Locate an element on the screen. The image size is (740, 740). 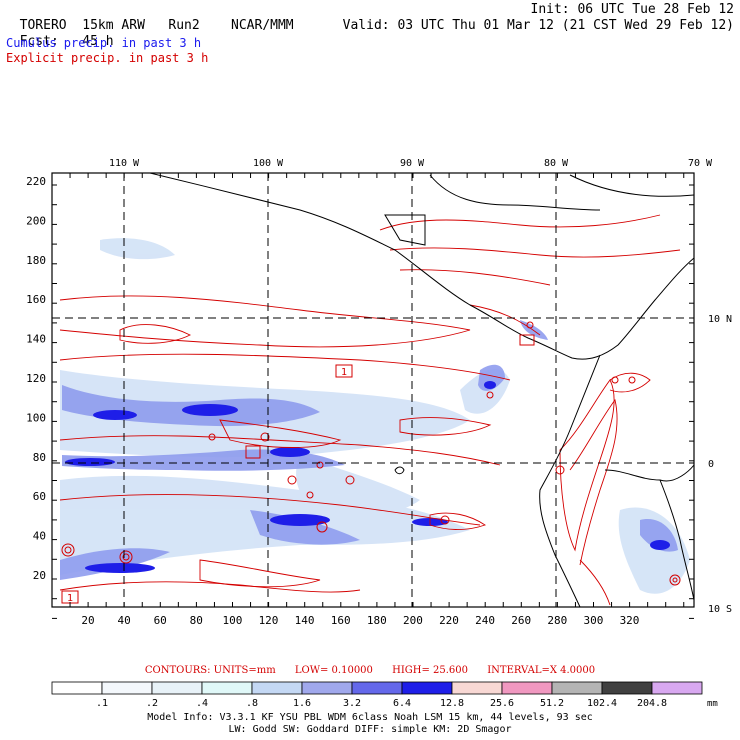
lon-label-70w: 70 W is located at coordinates (700, 163).